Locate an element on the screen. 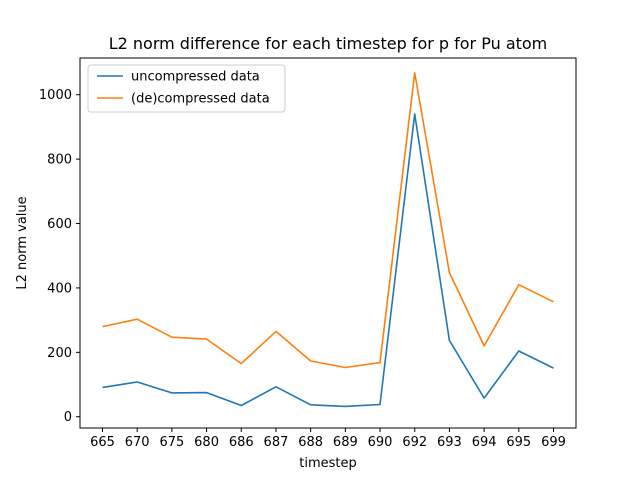 The width and height of the screenshot is (640, 480). y-axis: 0 200 400 600 800 1000 is located at coordinates (59, 256).